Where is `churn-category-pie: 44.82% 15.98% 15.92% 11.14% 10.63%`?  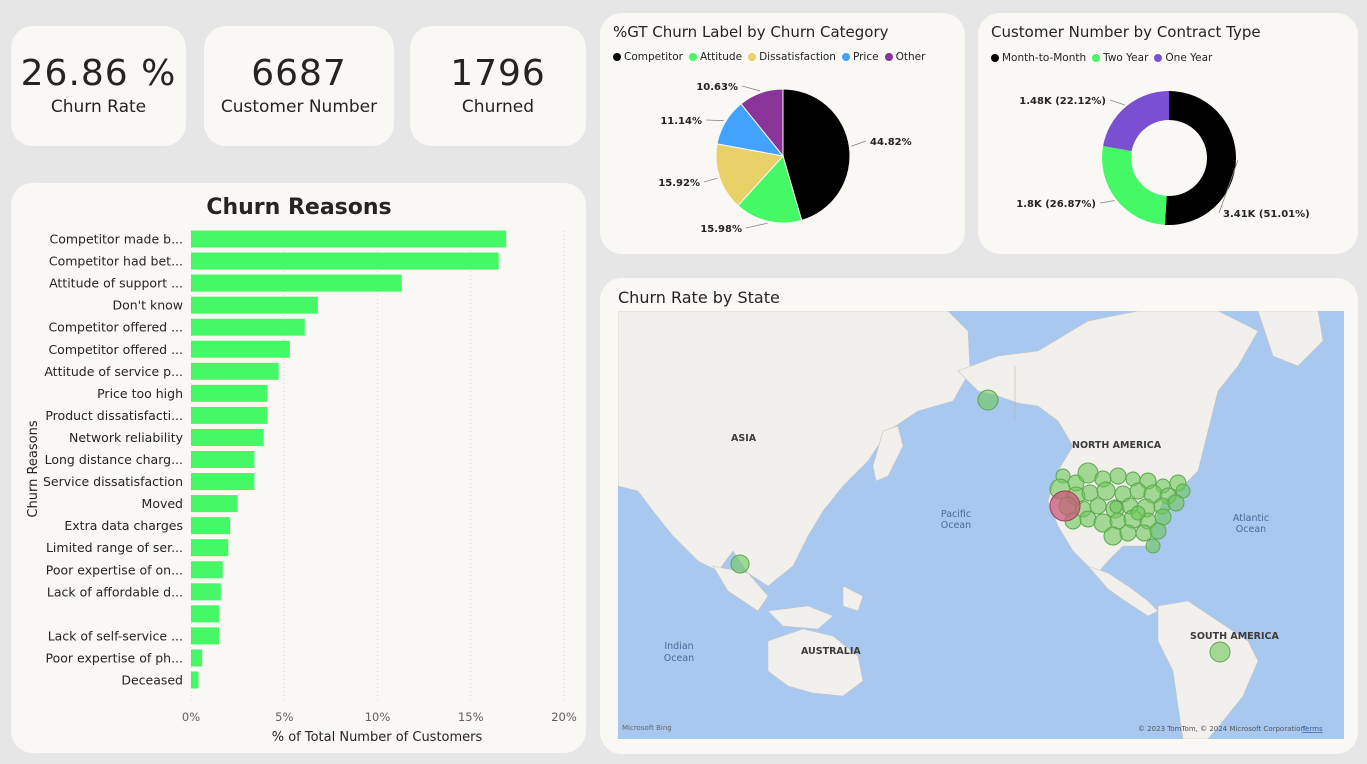
churn-category-pie: 44.82% 15.98% 15.92% 11.14% 10.63% is located at coordinates (782, 133).